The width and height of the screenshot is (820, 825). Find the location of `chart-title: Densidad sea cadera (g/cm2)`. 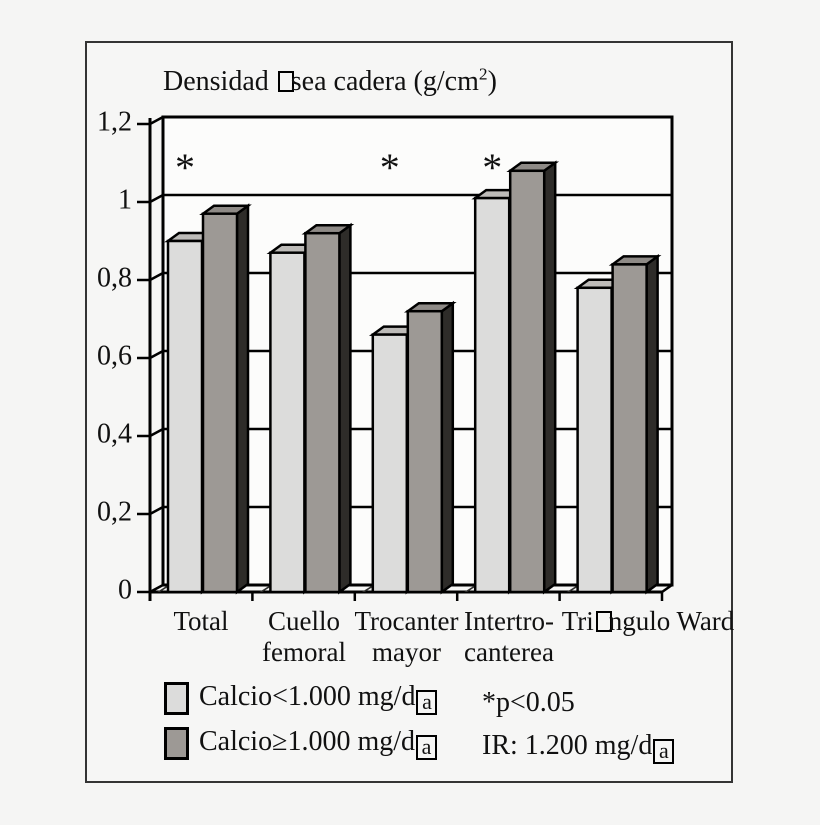

chart-title: Densidad sea cadera (g/cm2) is located at coordinates (330, 80).